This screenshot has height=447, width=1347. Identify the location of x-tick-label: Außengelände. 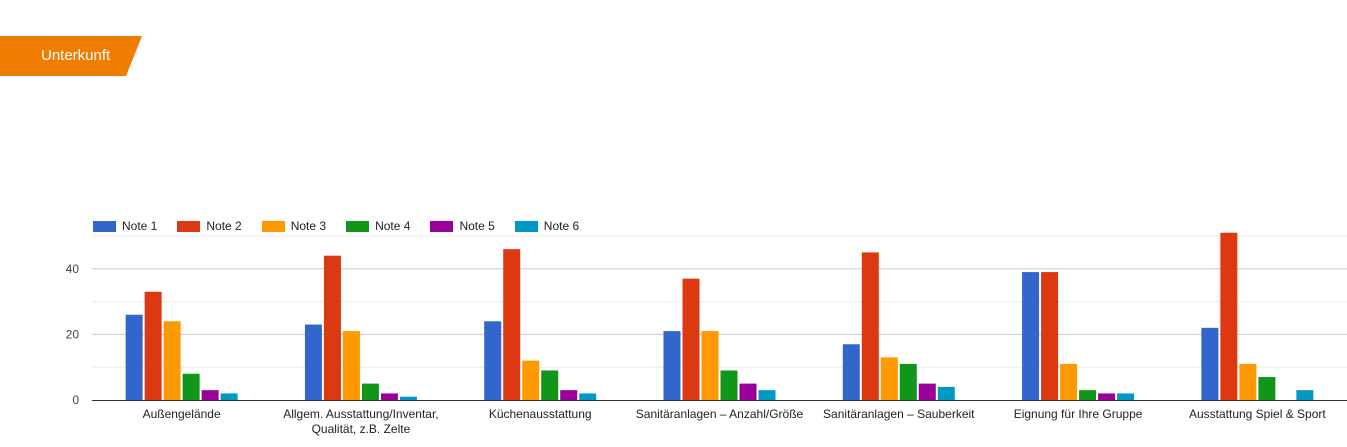
(182, 414).